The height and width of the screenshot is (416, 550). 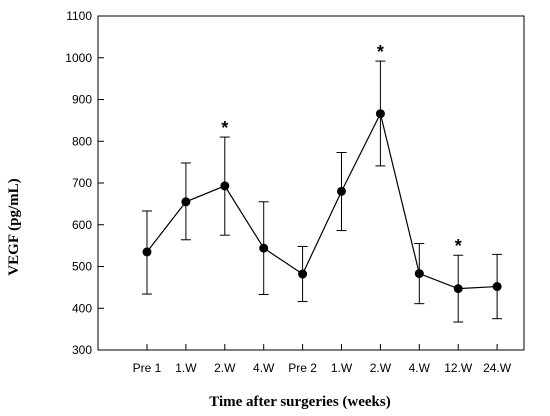 What do you see at coordinates (147, 368) in the screenshot?
I see `x-tick-label: Pre 1` at bounding box center [147, 368].